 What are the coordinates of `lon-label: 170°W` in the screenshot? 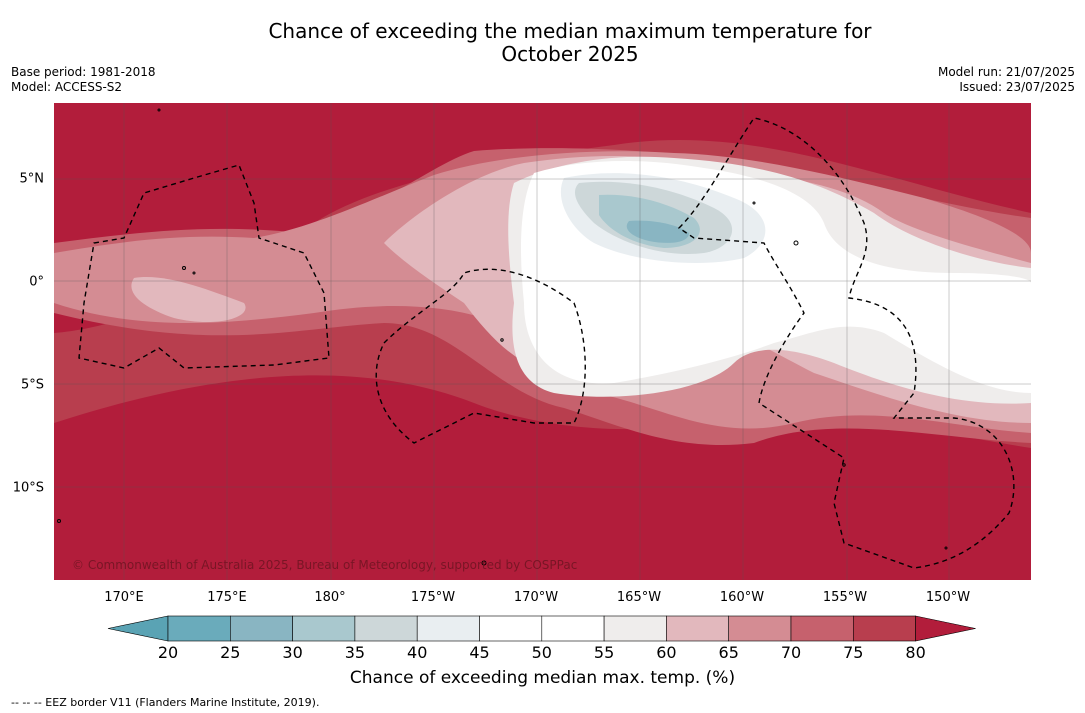 It's located at (536, 597).